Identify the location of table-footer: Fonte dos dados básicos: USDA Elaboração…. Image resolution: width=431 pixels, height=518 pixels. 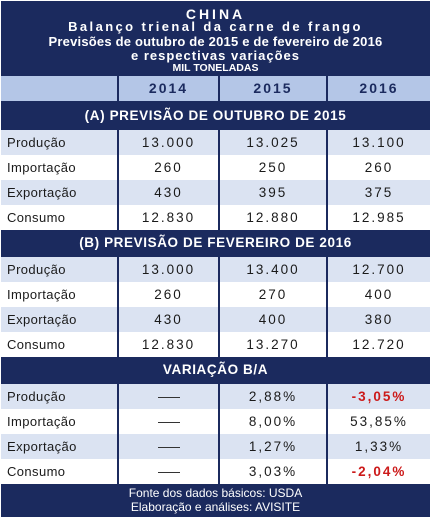
(215, 501).